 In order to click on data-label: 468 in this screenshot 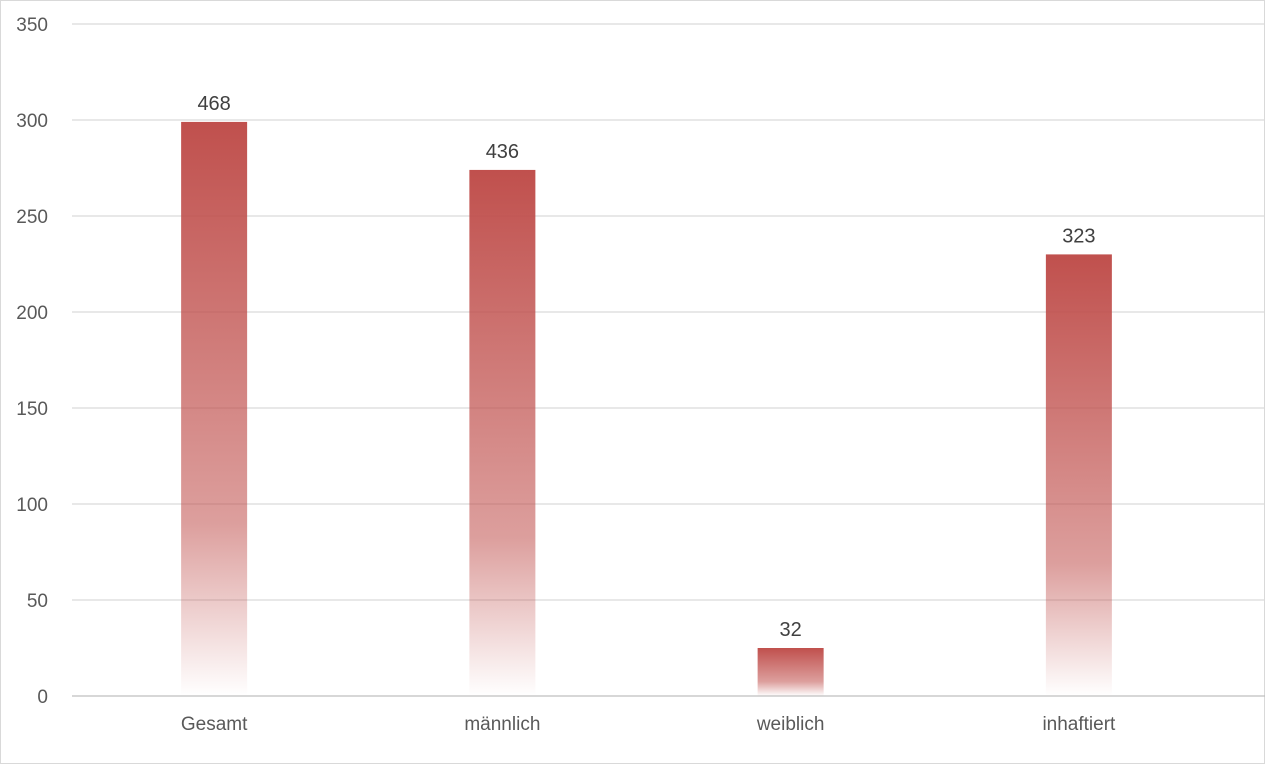, I will do `click(213, 104)`.